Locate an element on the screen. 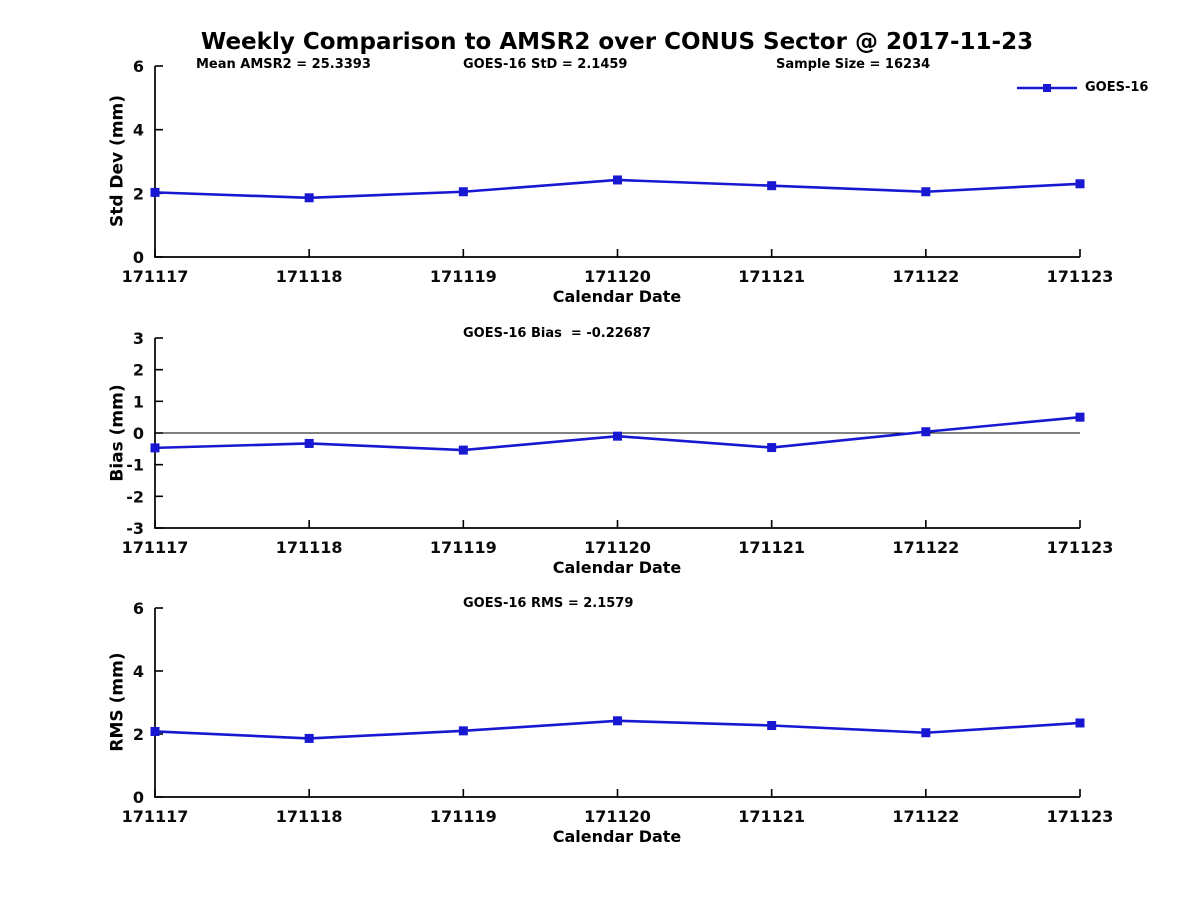 The width and height of the screenshot is (1200, 900). stddev-x-axis-label: Calendar Date is located at coordinates (617, 296).